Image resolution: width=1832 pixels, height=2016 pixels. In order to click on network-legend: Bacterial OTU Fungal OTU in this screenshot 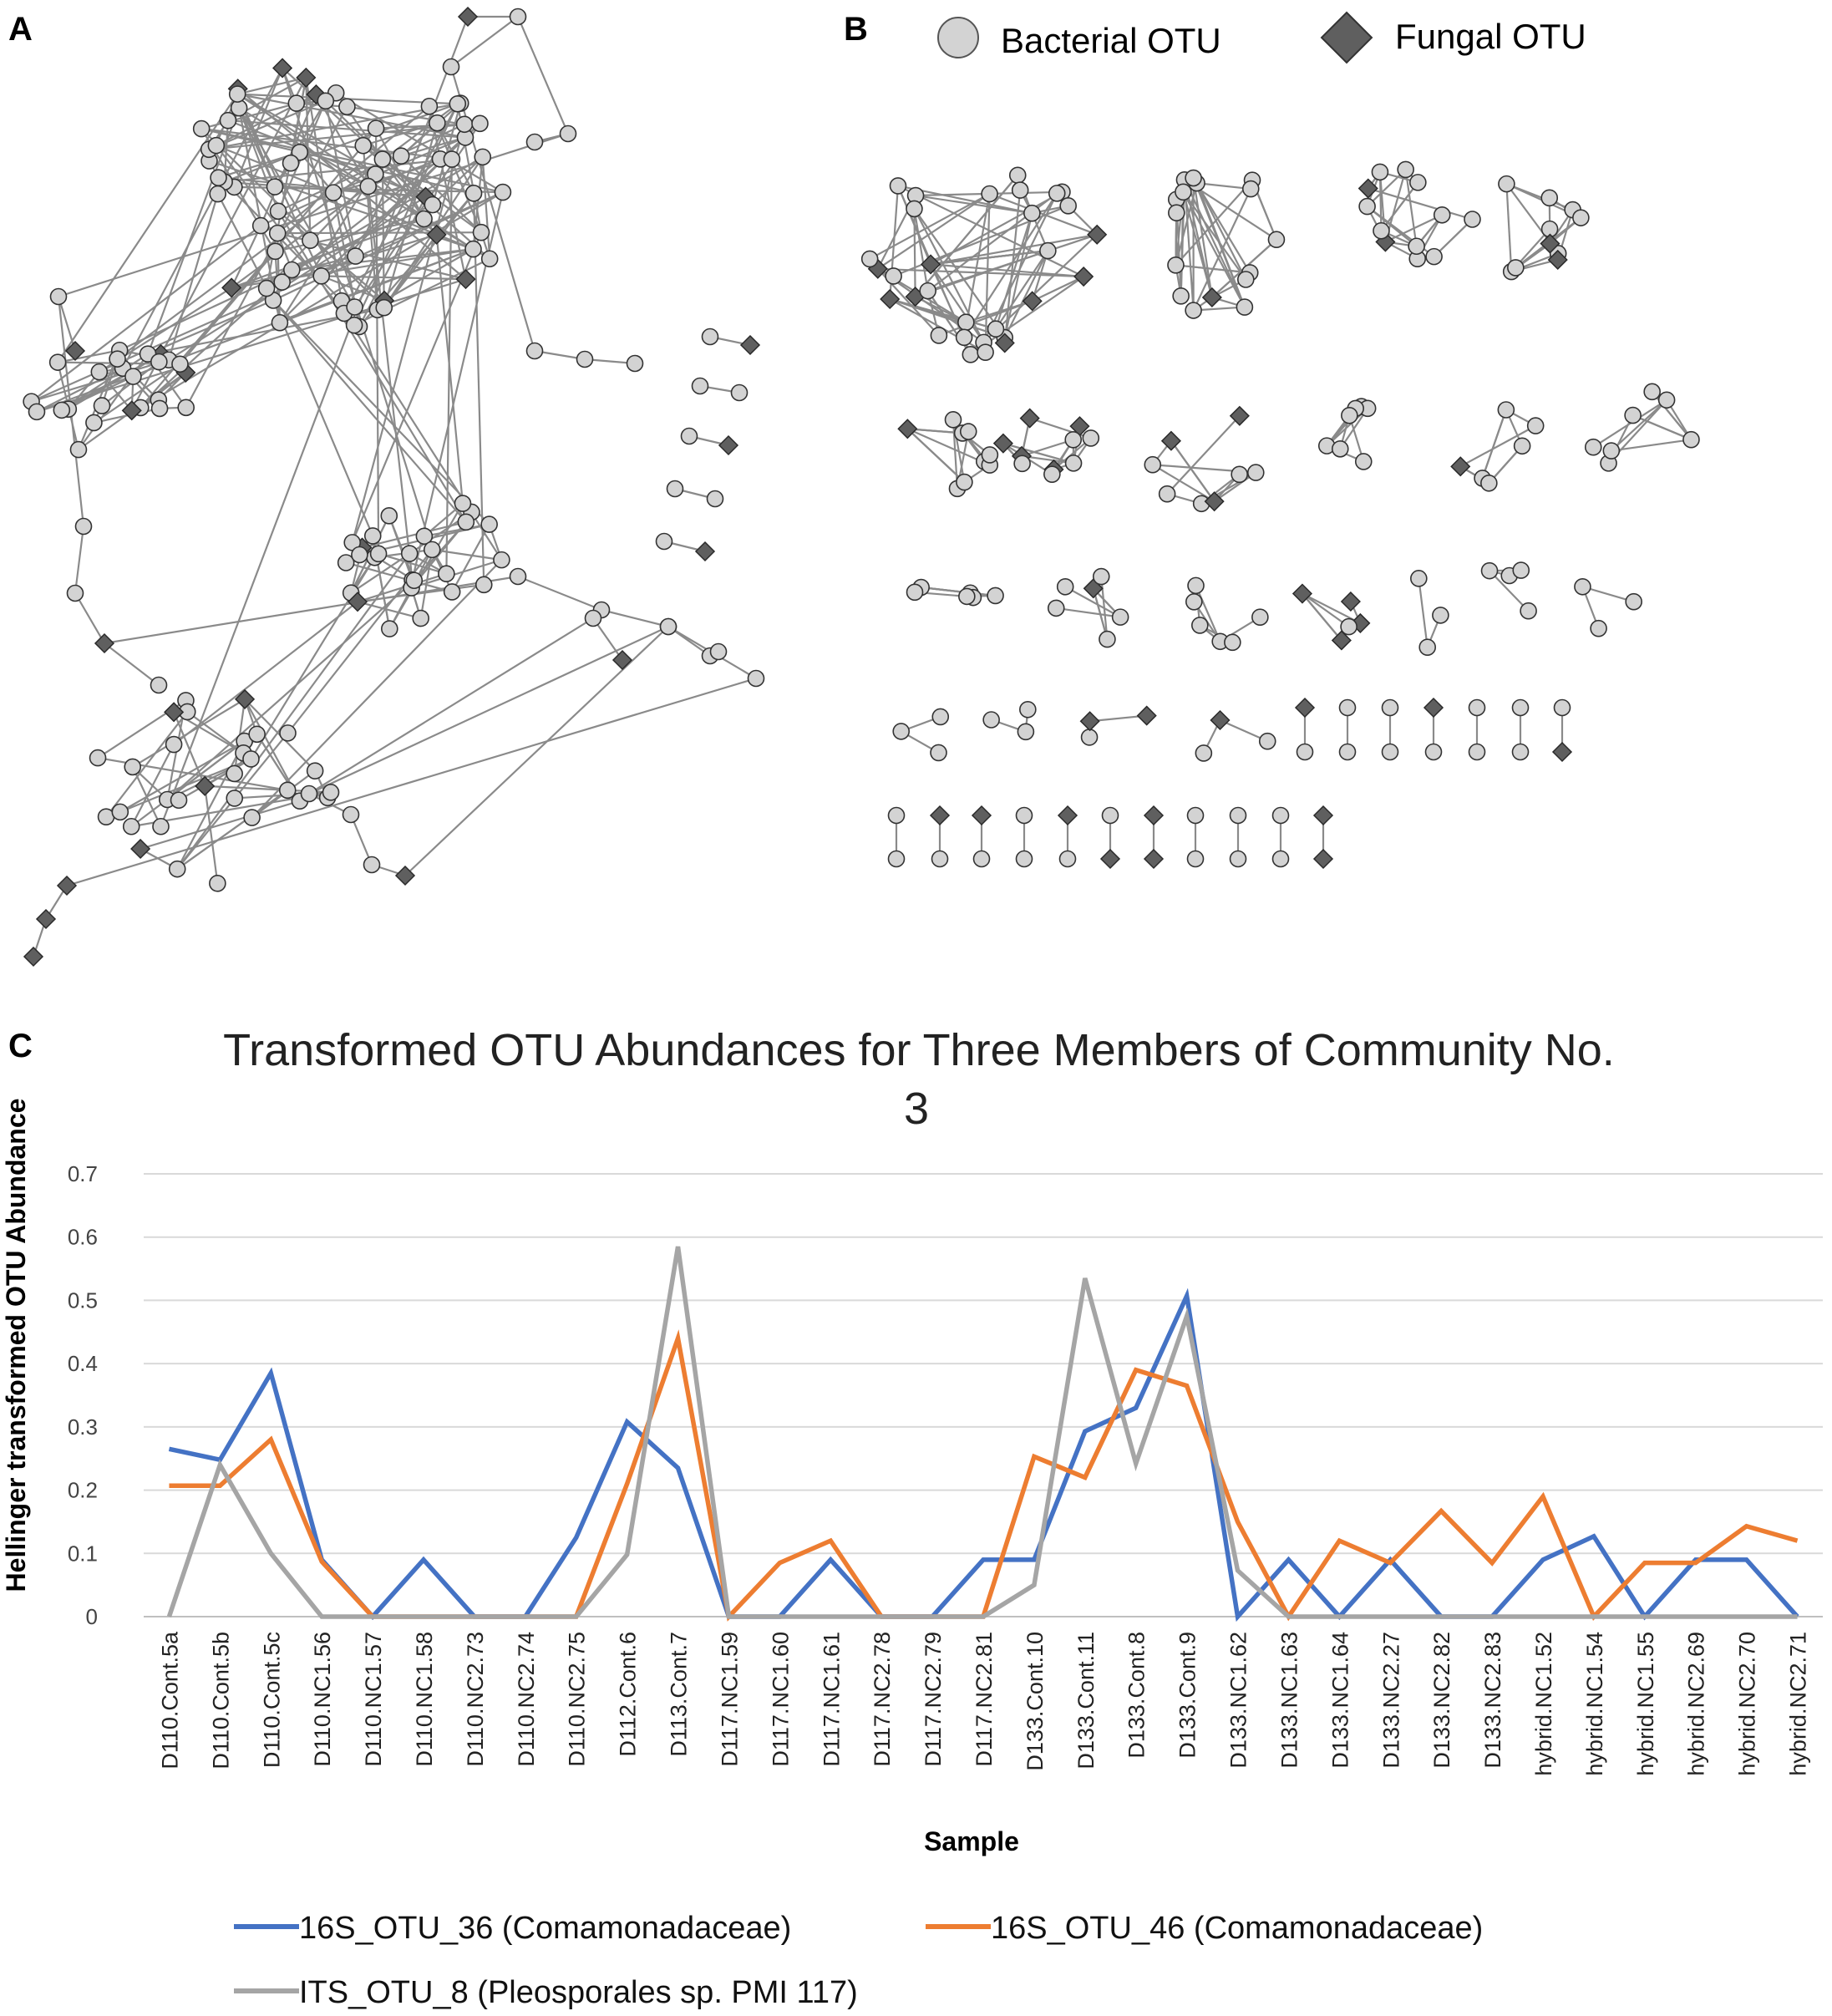, I will do `click(1261, 37)`.